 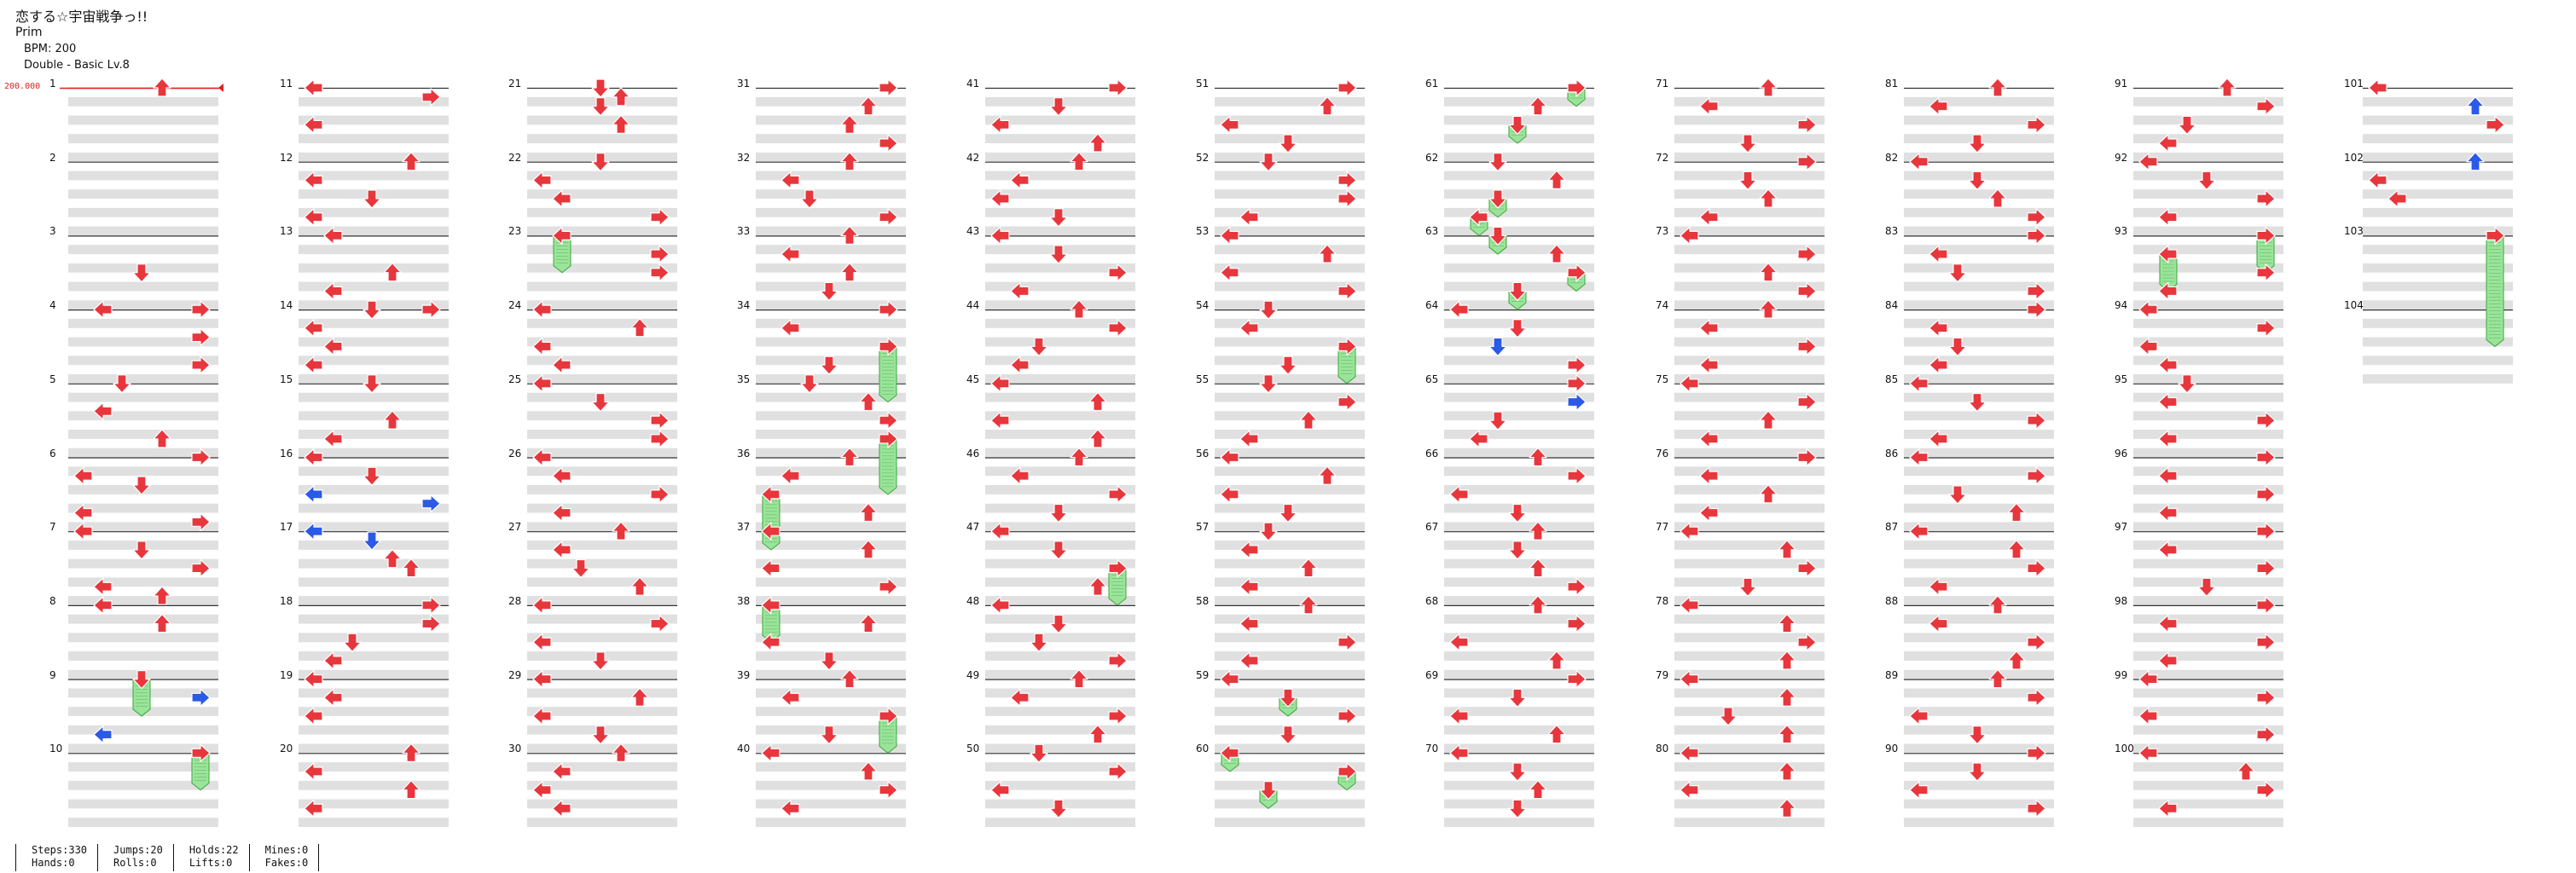 I want to click on measure-number: 99, so click(x=2121, y=674).